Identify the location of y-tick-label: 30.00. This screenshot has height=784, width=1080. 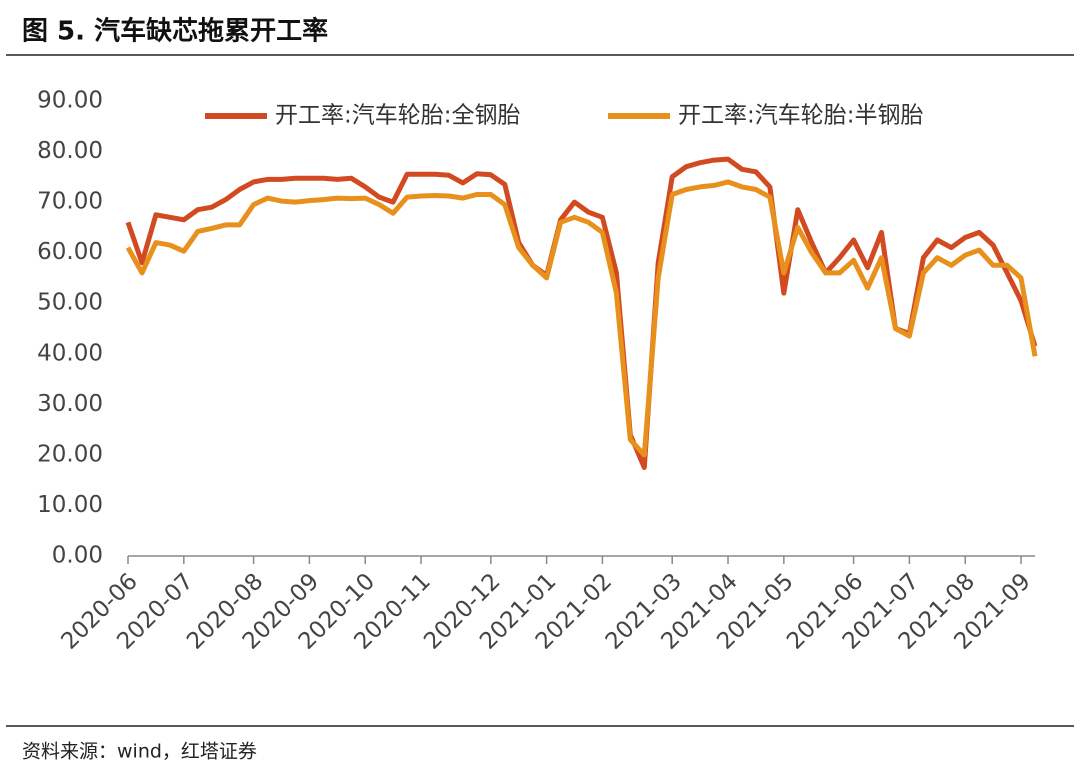
(70, 404).